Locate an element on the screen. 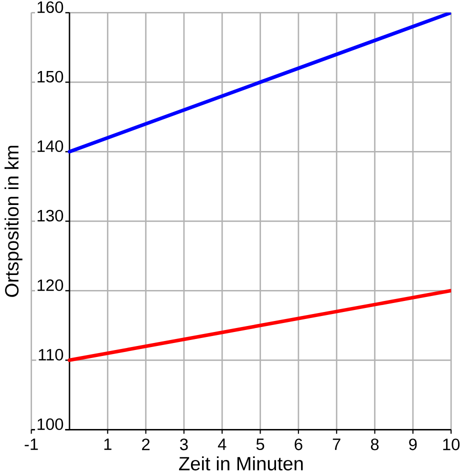 Image resolution: width=465 pixels, height=475 pixels. y-tick-label: 160 is located at coordinates (51, 7).